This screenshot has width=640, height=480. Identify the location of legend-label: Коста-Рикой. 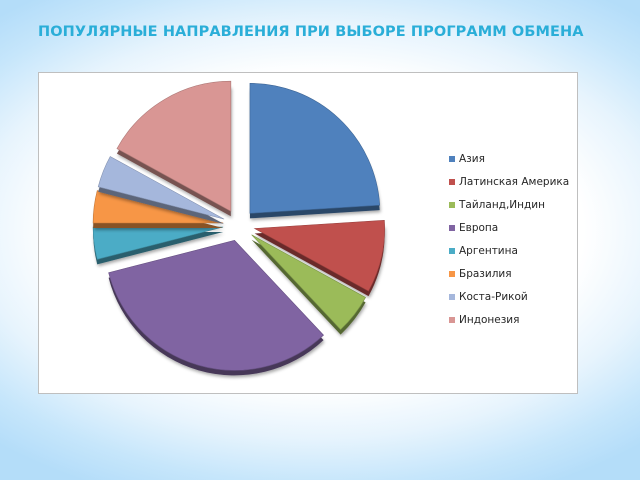
(493, 296).